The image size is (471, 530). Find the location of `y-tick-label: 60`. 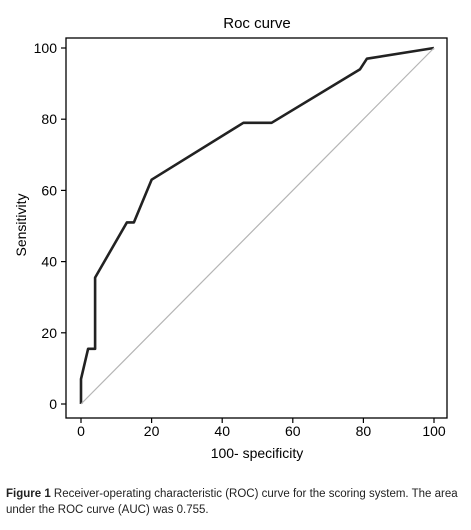

y-tick-label: 60 is located at coordinates (49, 190).